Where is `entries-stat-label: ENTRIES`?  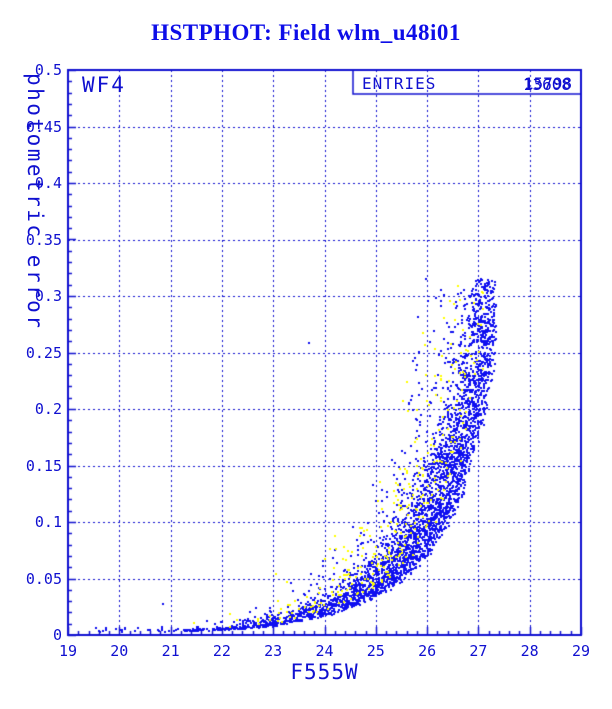
entries-stat-label: ENTRIES is located at coordinates (399, 83).